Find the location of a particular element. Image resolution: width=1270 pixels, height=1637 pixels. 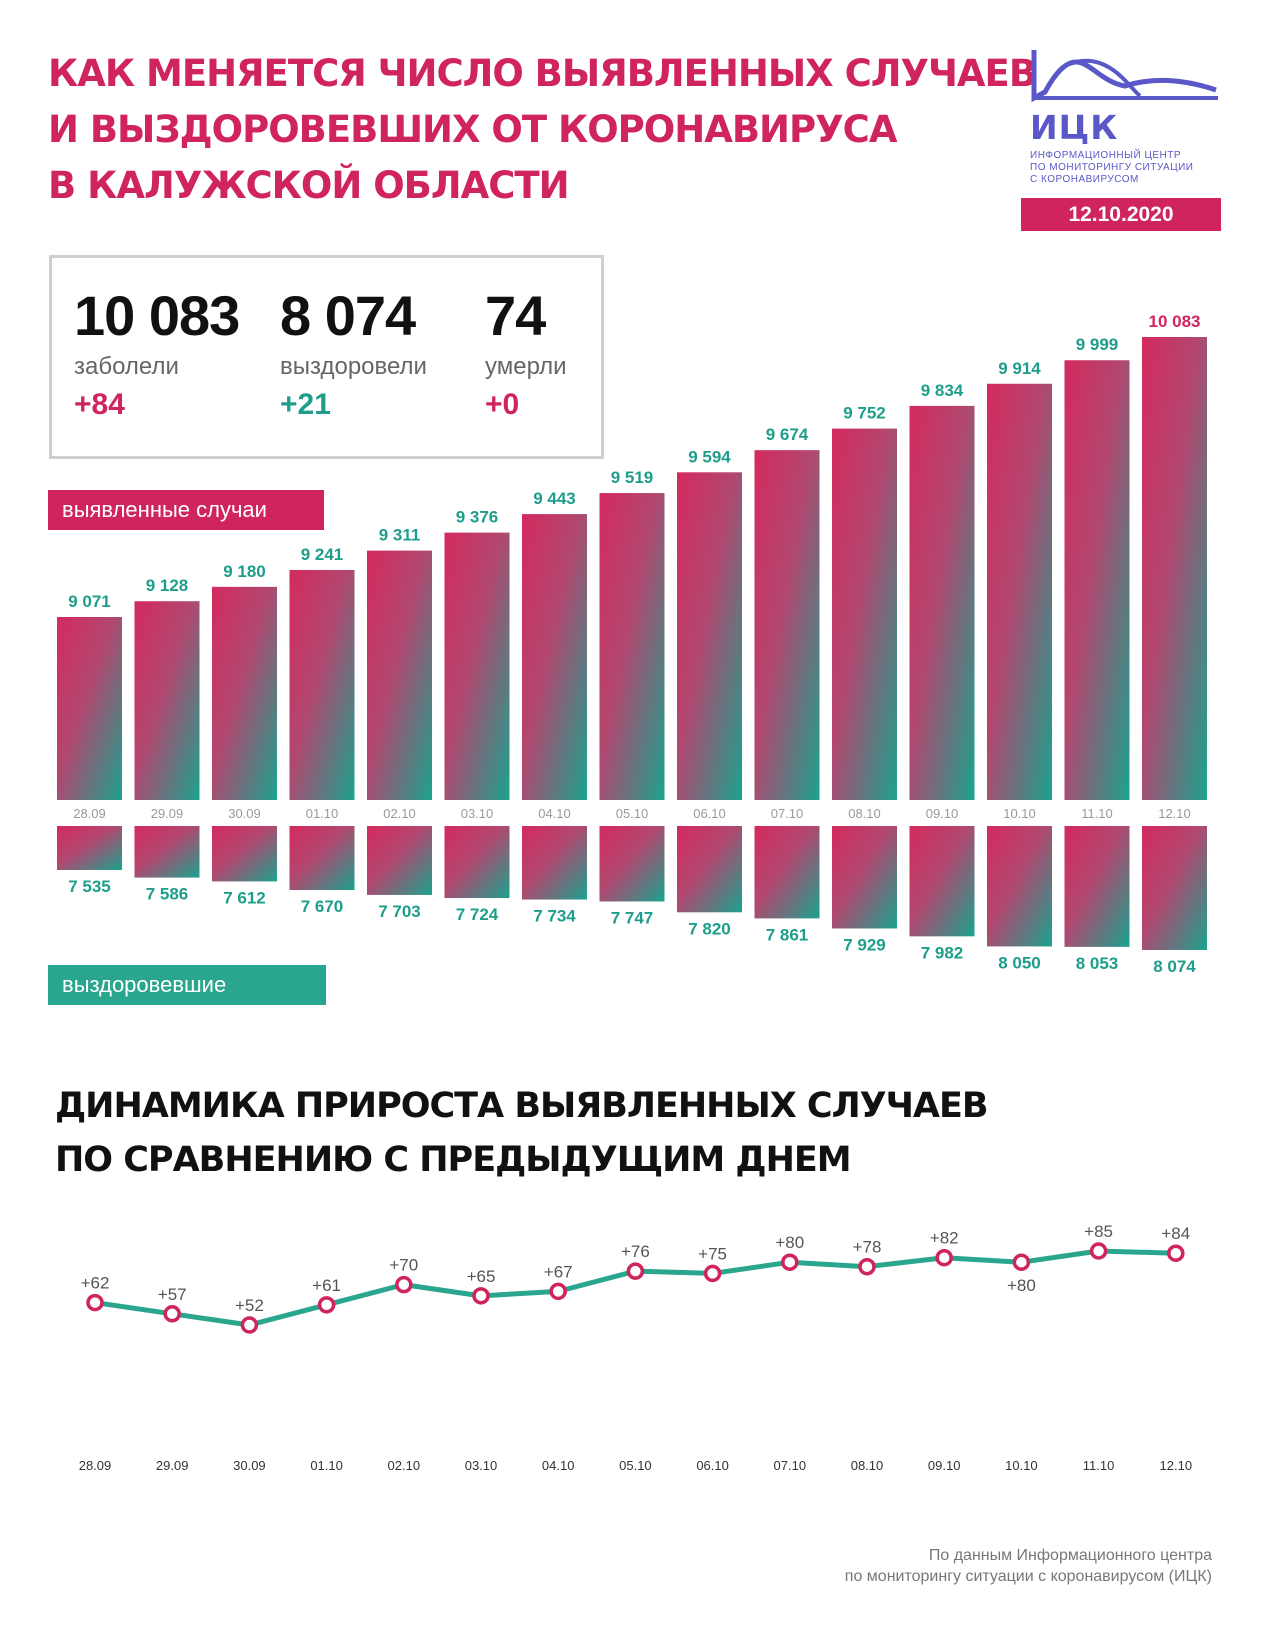

date-badge: 12.10.2020 is located at coordinates (1121, 214).